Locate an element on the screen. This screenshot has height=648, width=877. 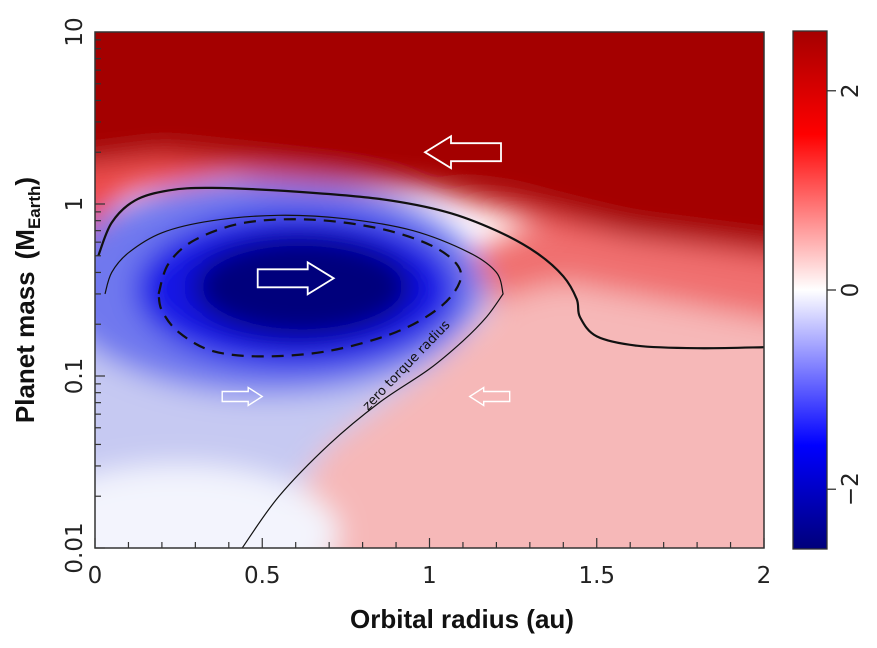
migration-arrows is located at coordinates (366, 270).